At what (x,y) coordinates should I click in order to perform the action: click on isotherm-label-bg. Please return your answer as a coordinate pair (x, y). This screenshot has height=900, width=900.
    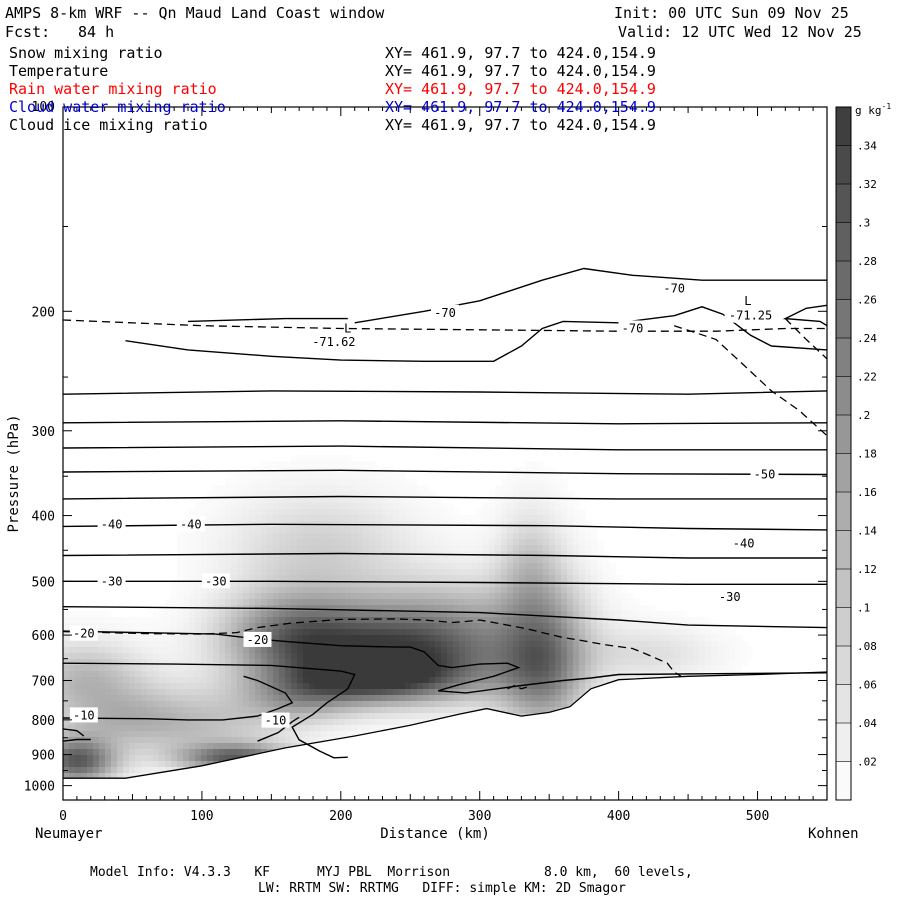
    Looking at the image, I should click on (750, 315).